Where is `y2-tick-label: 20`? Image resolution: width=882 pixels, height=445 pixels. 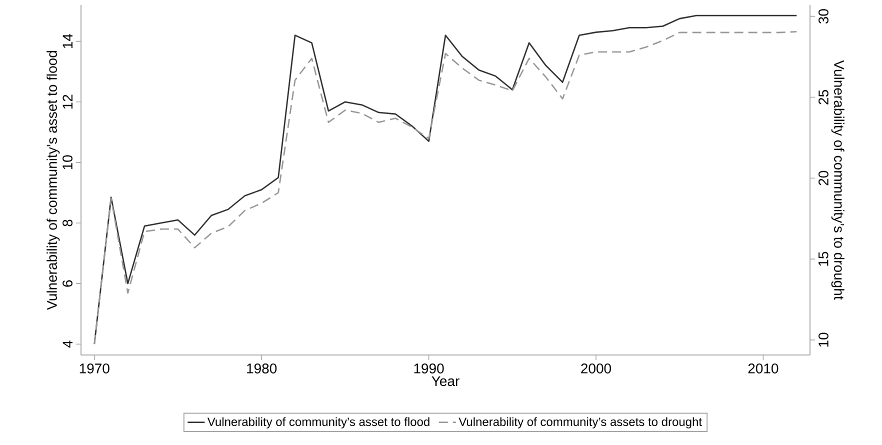 y2-tick-label: 20 is located at coordinates (823, 178).